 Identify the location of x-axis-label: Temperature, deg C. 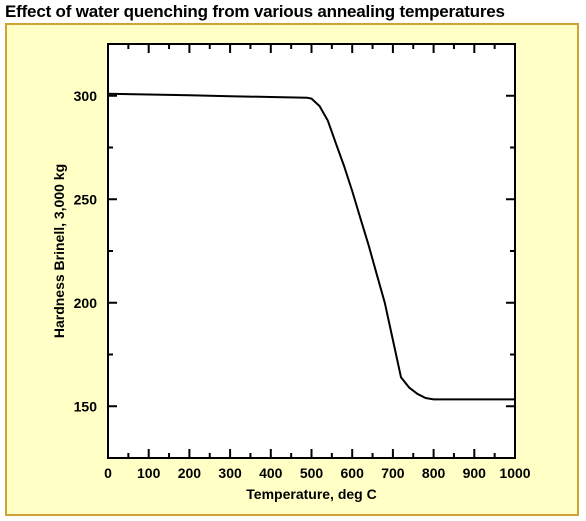
(311, 494).